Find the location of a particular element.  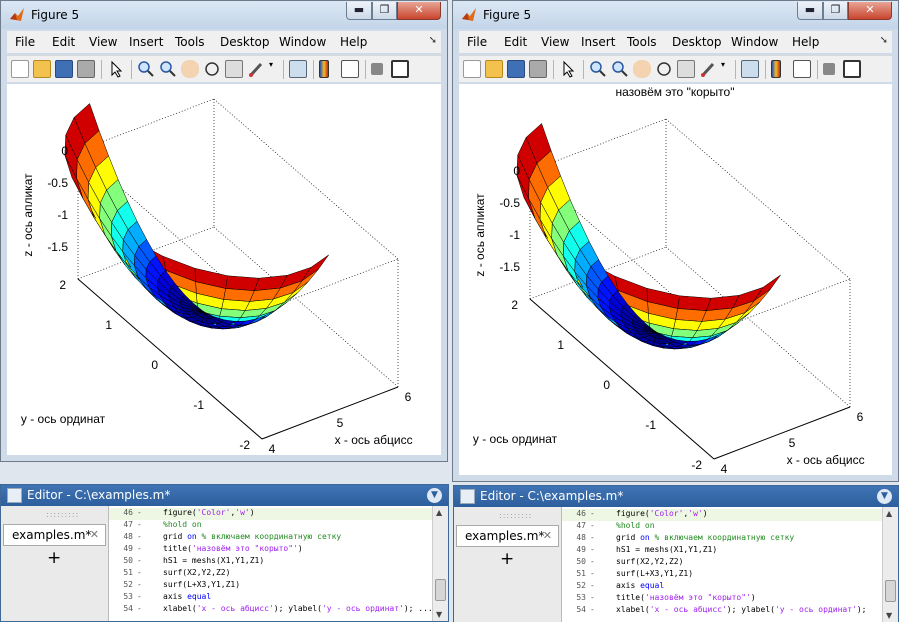

brush-icon is located at coordinates (256, 69).